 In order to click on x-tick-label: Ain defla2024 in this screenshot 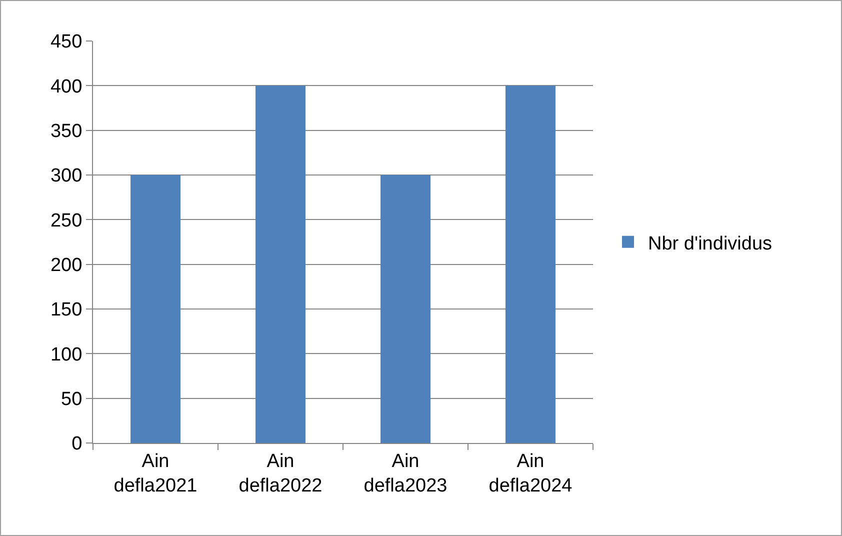, I will do `click(530, 473)`.